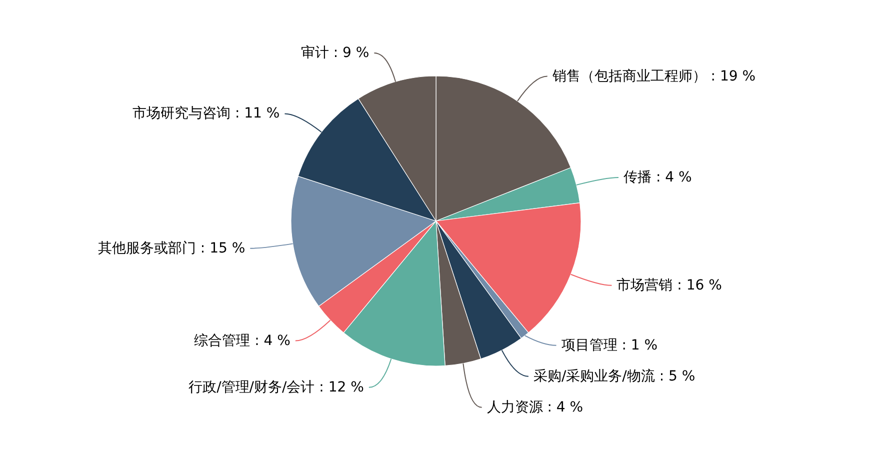  I want to click on slice-label: 销售（包括商业工程师） : 19 %, so click(653, 76).